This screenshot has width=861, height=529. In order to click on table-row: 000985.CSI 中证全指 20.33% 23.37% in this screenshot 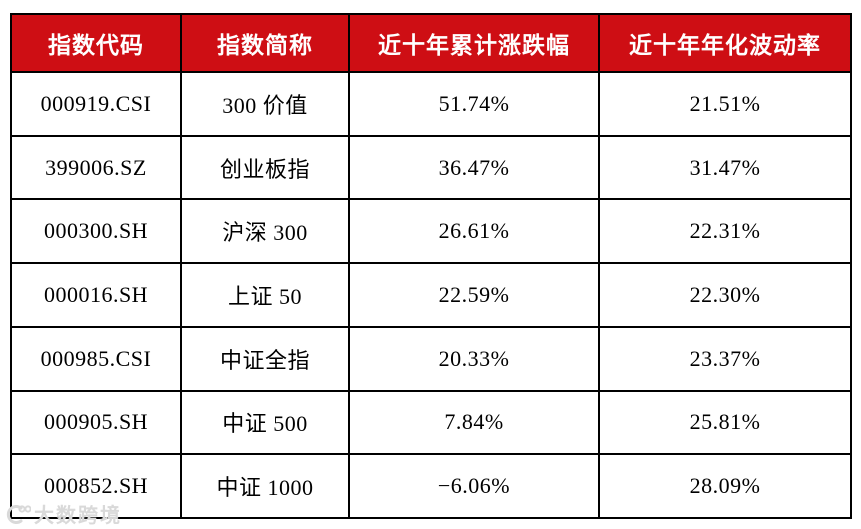, I will do `click(431, 358)`.